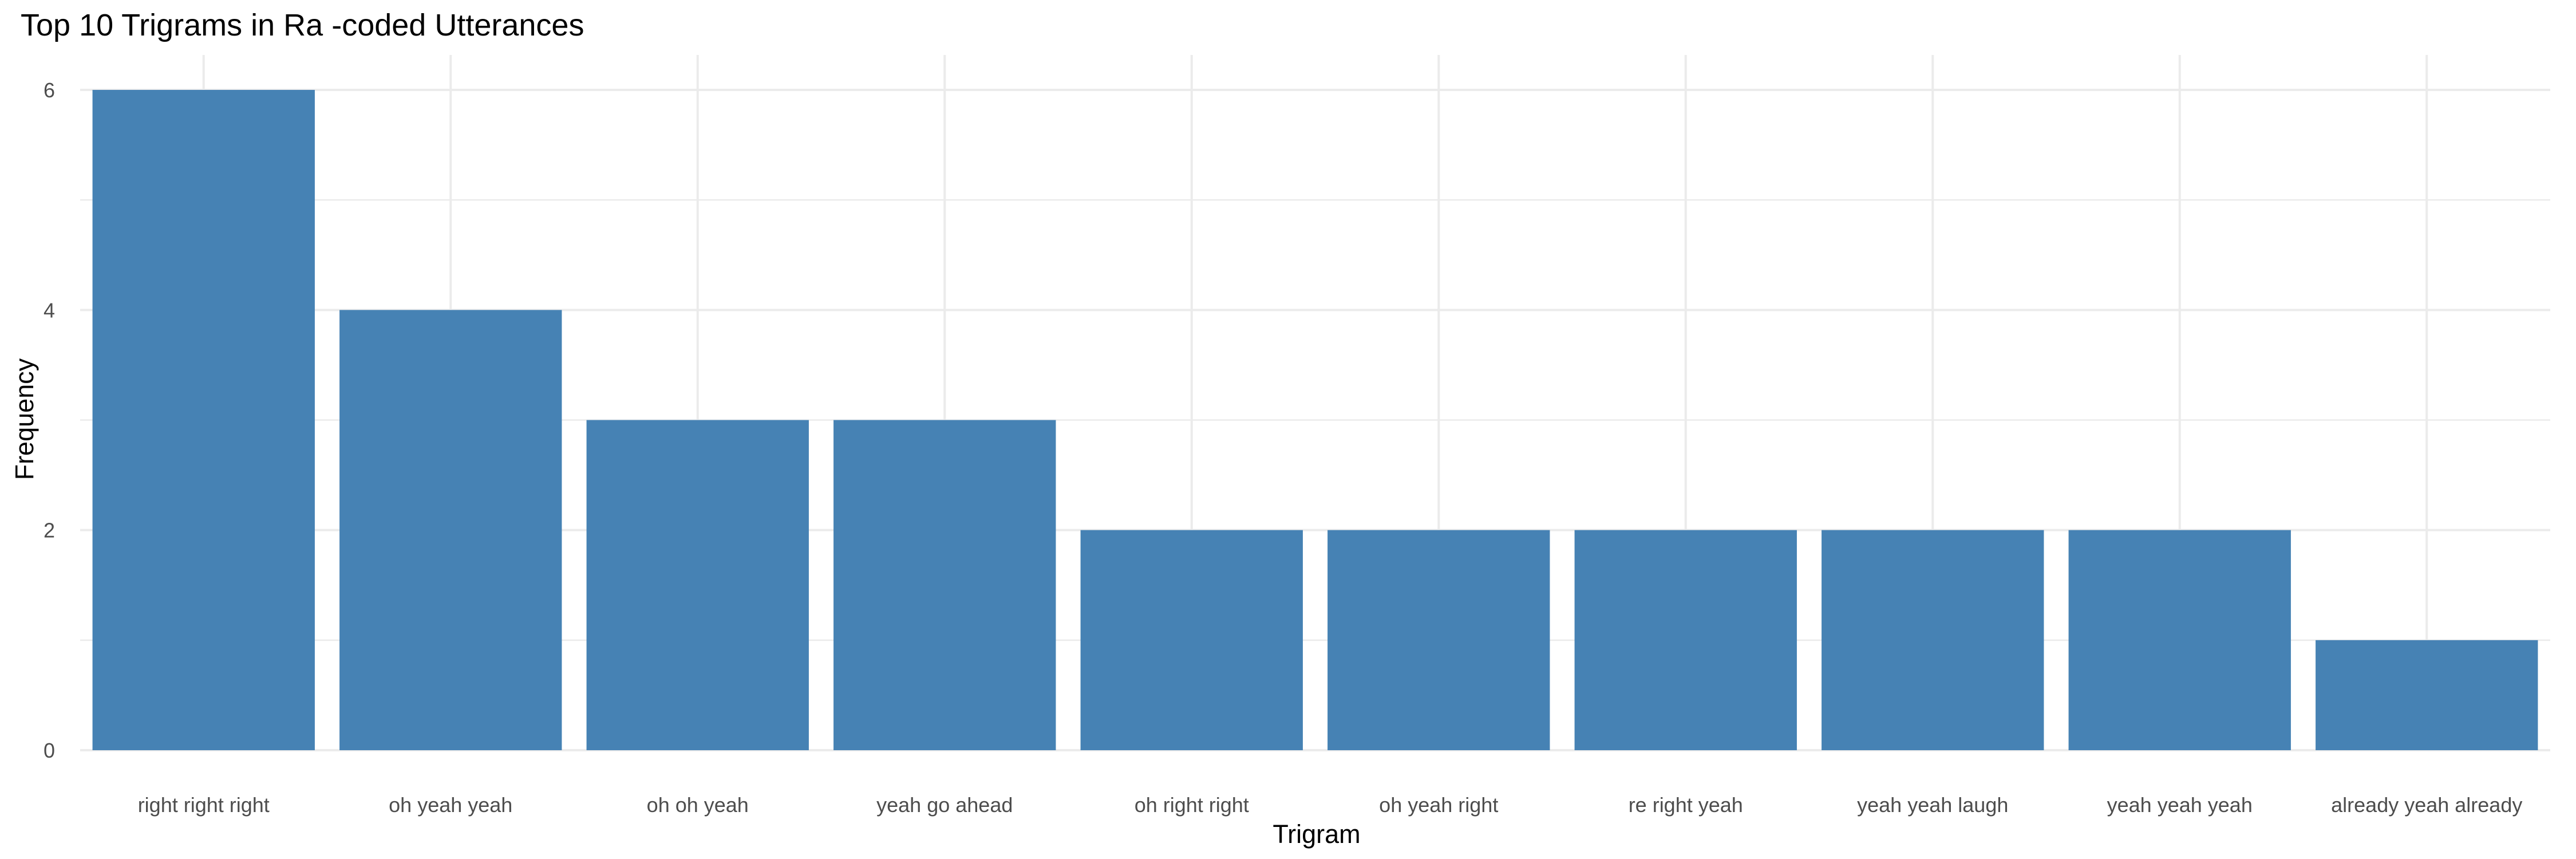  What do you see at coordinates (944, 805) in the screenshot?
I see `x-tick-label: yeah go ahead` at bounding box center [944, 805].